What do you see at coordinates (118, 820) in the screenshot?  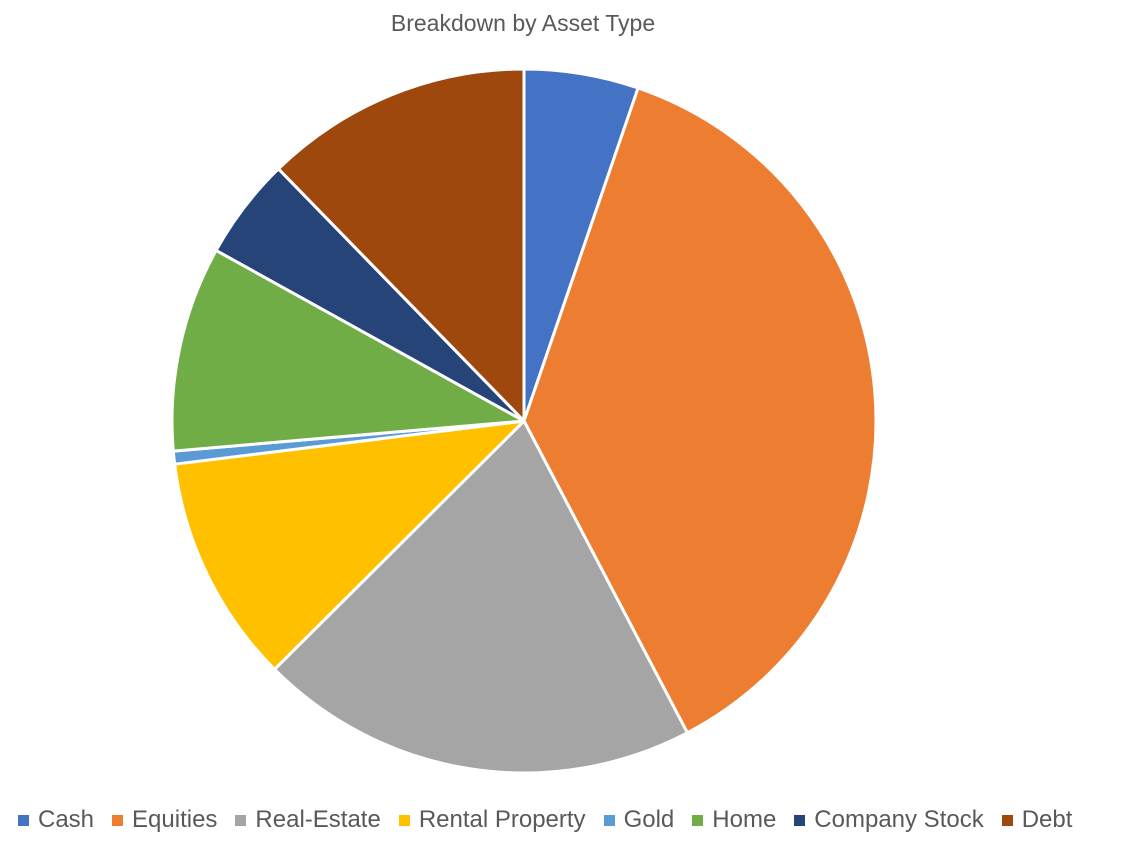 I see `legend-swatch-equities` at bounding box center [118, 820].